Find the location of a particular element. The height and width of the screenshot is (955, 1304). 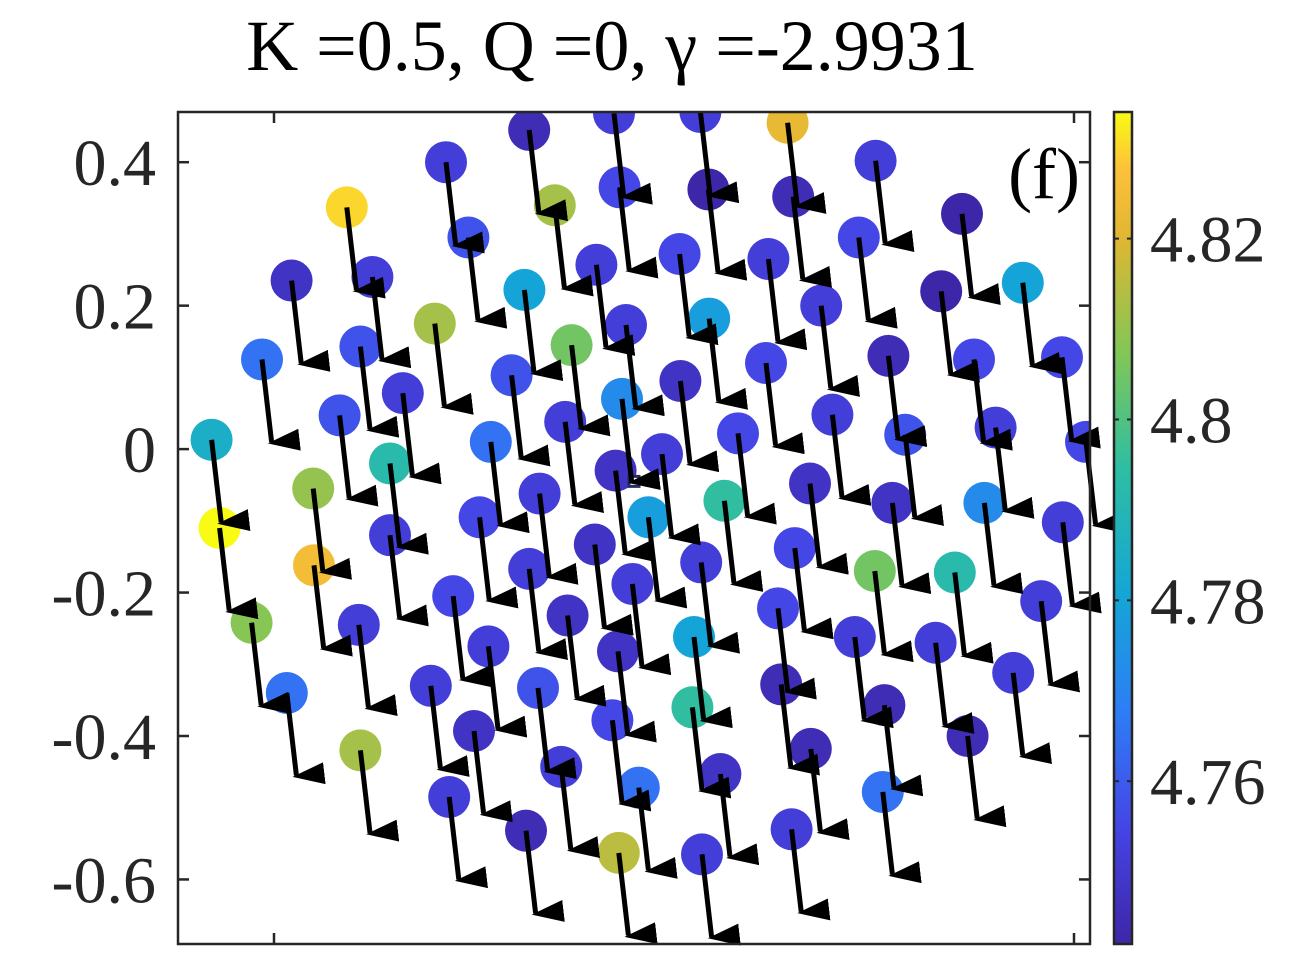

colorbar-gradient is located at coordinates (1123, 528).